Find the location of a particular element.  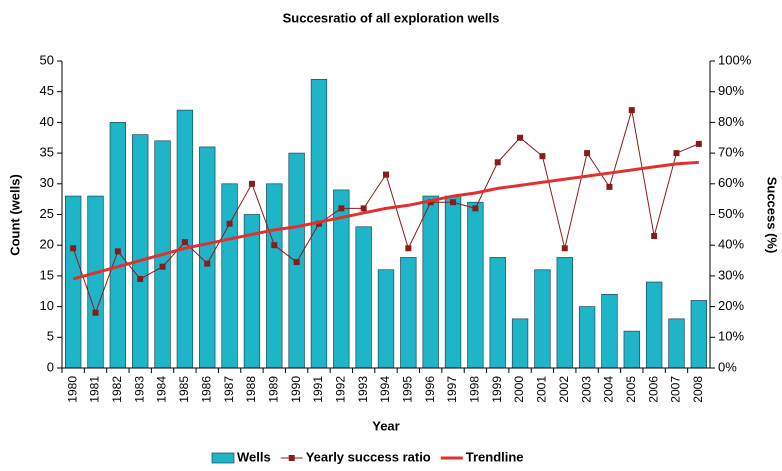

x-tick-label: 2007 is located at coordinates (676, 389).